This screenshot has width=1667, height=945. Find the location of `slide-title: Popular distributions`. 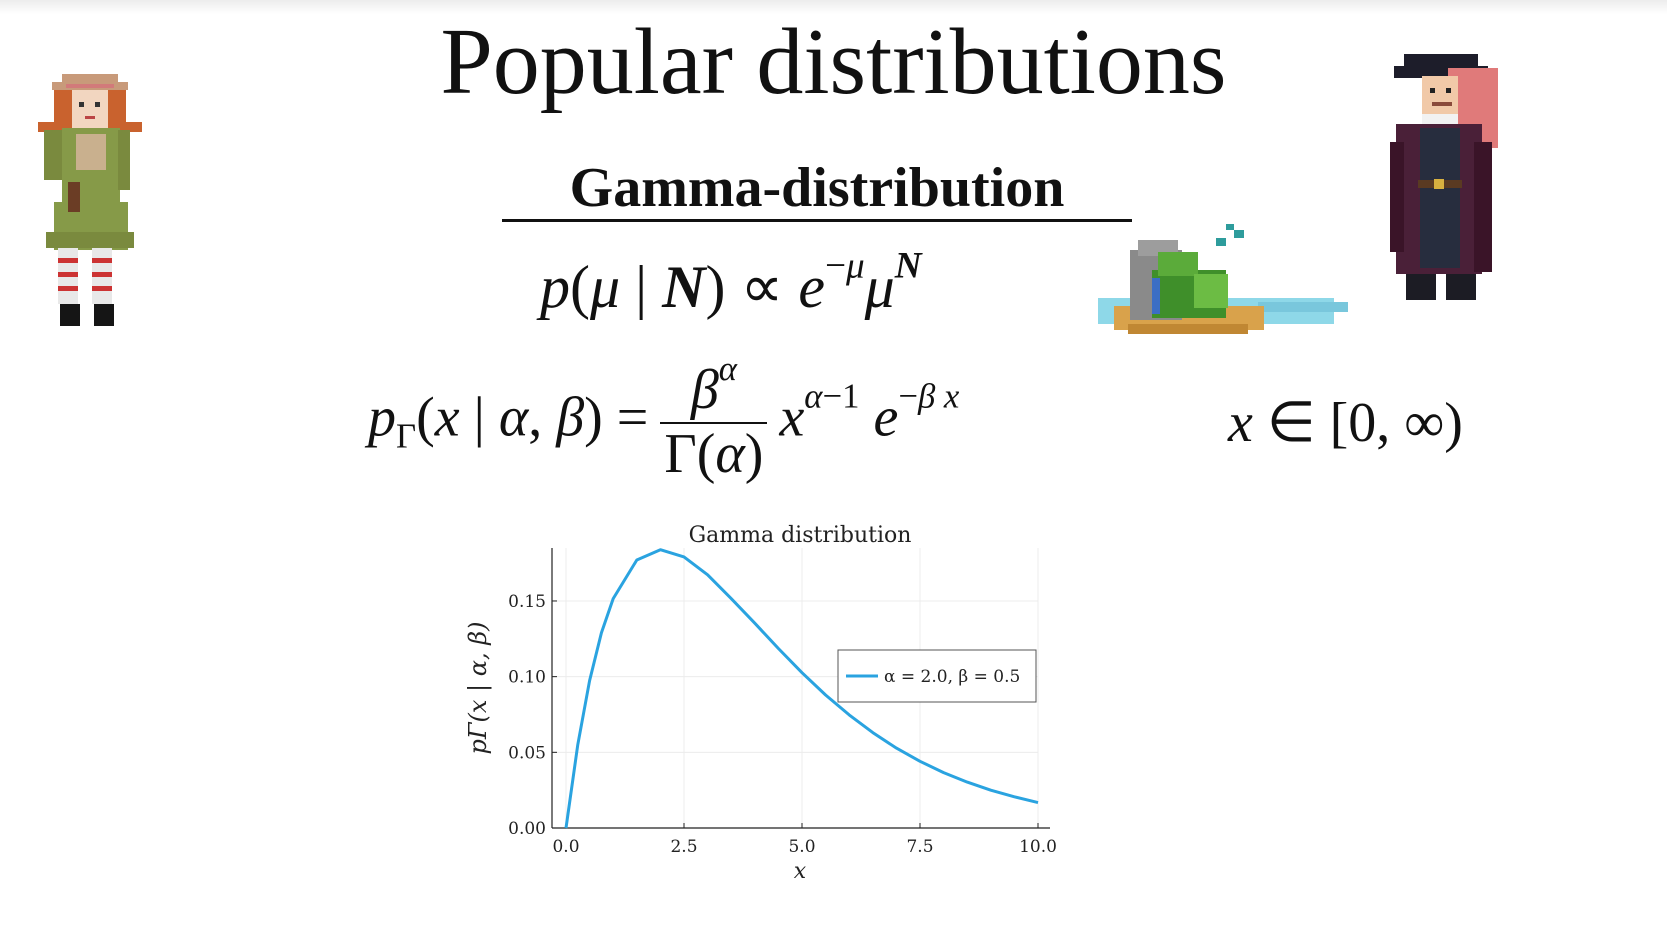

slide-title: Popular distributions is located at coordinates (833, 62).